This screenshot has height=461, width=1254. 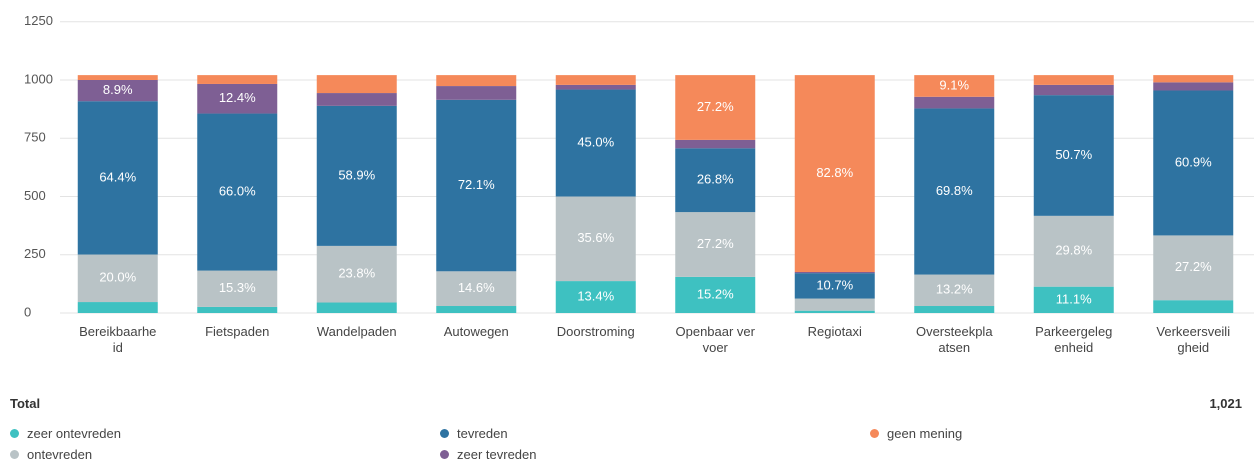 I want to click on data-label: 23.8%, so click(x=356, y=273).